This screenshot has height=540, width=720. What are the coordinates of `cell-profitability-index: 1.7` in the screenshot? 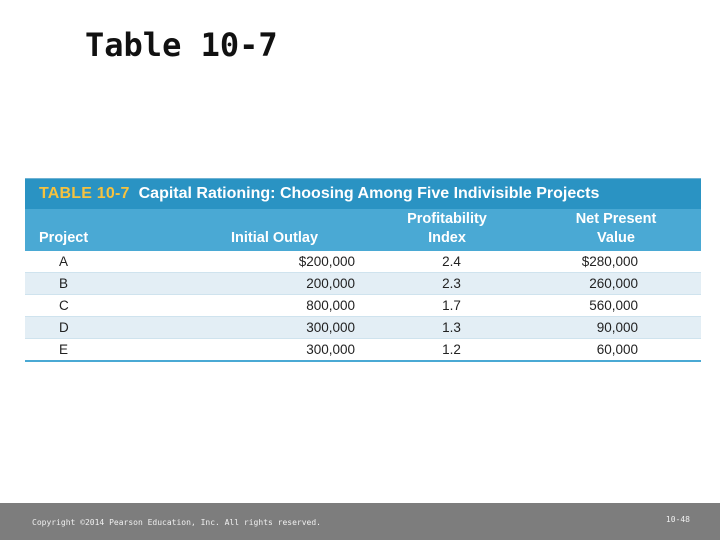 It's located at (451, 305).